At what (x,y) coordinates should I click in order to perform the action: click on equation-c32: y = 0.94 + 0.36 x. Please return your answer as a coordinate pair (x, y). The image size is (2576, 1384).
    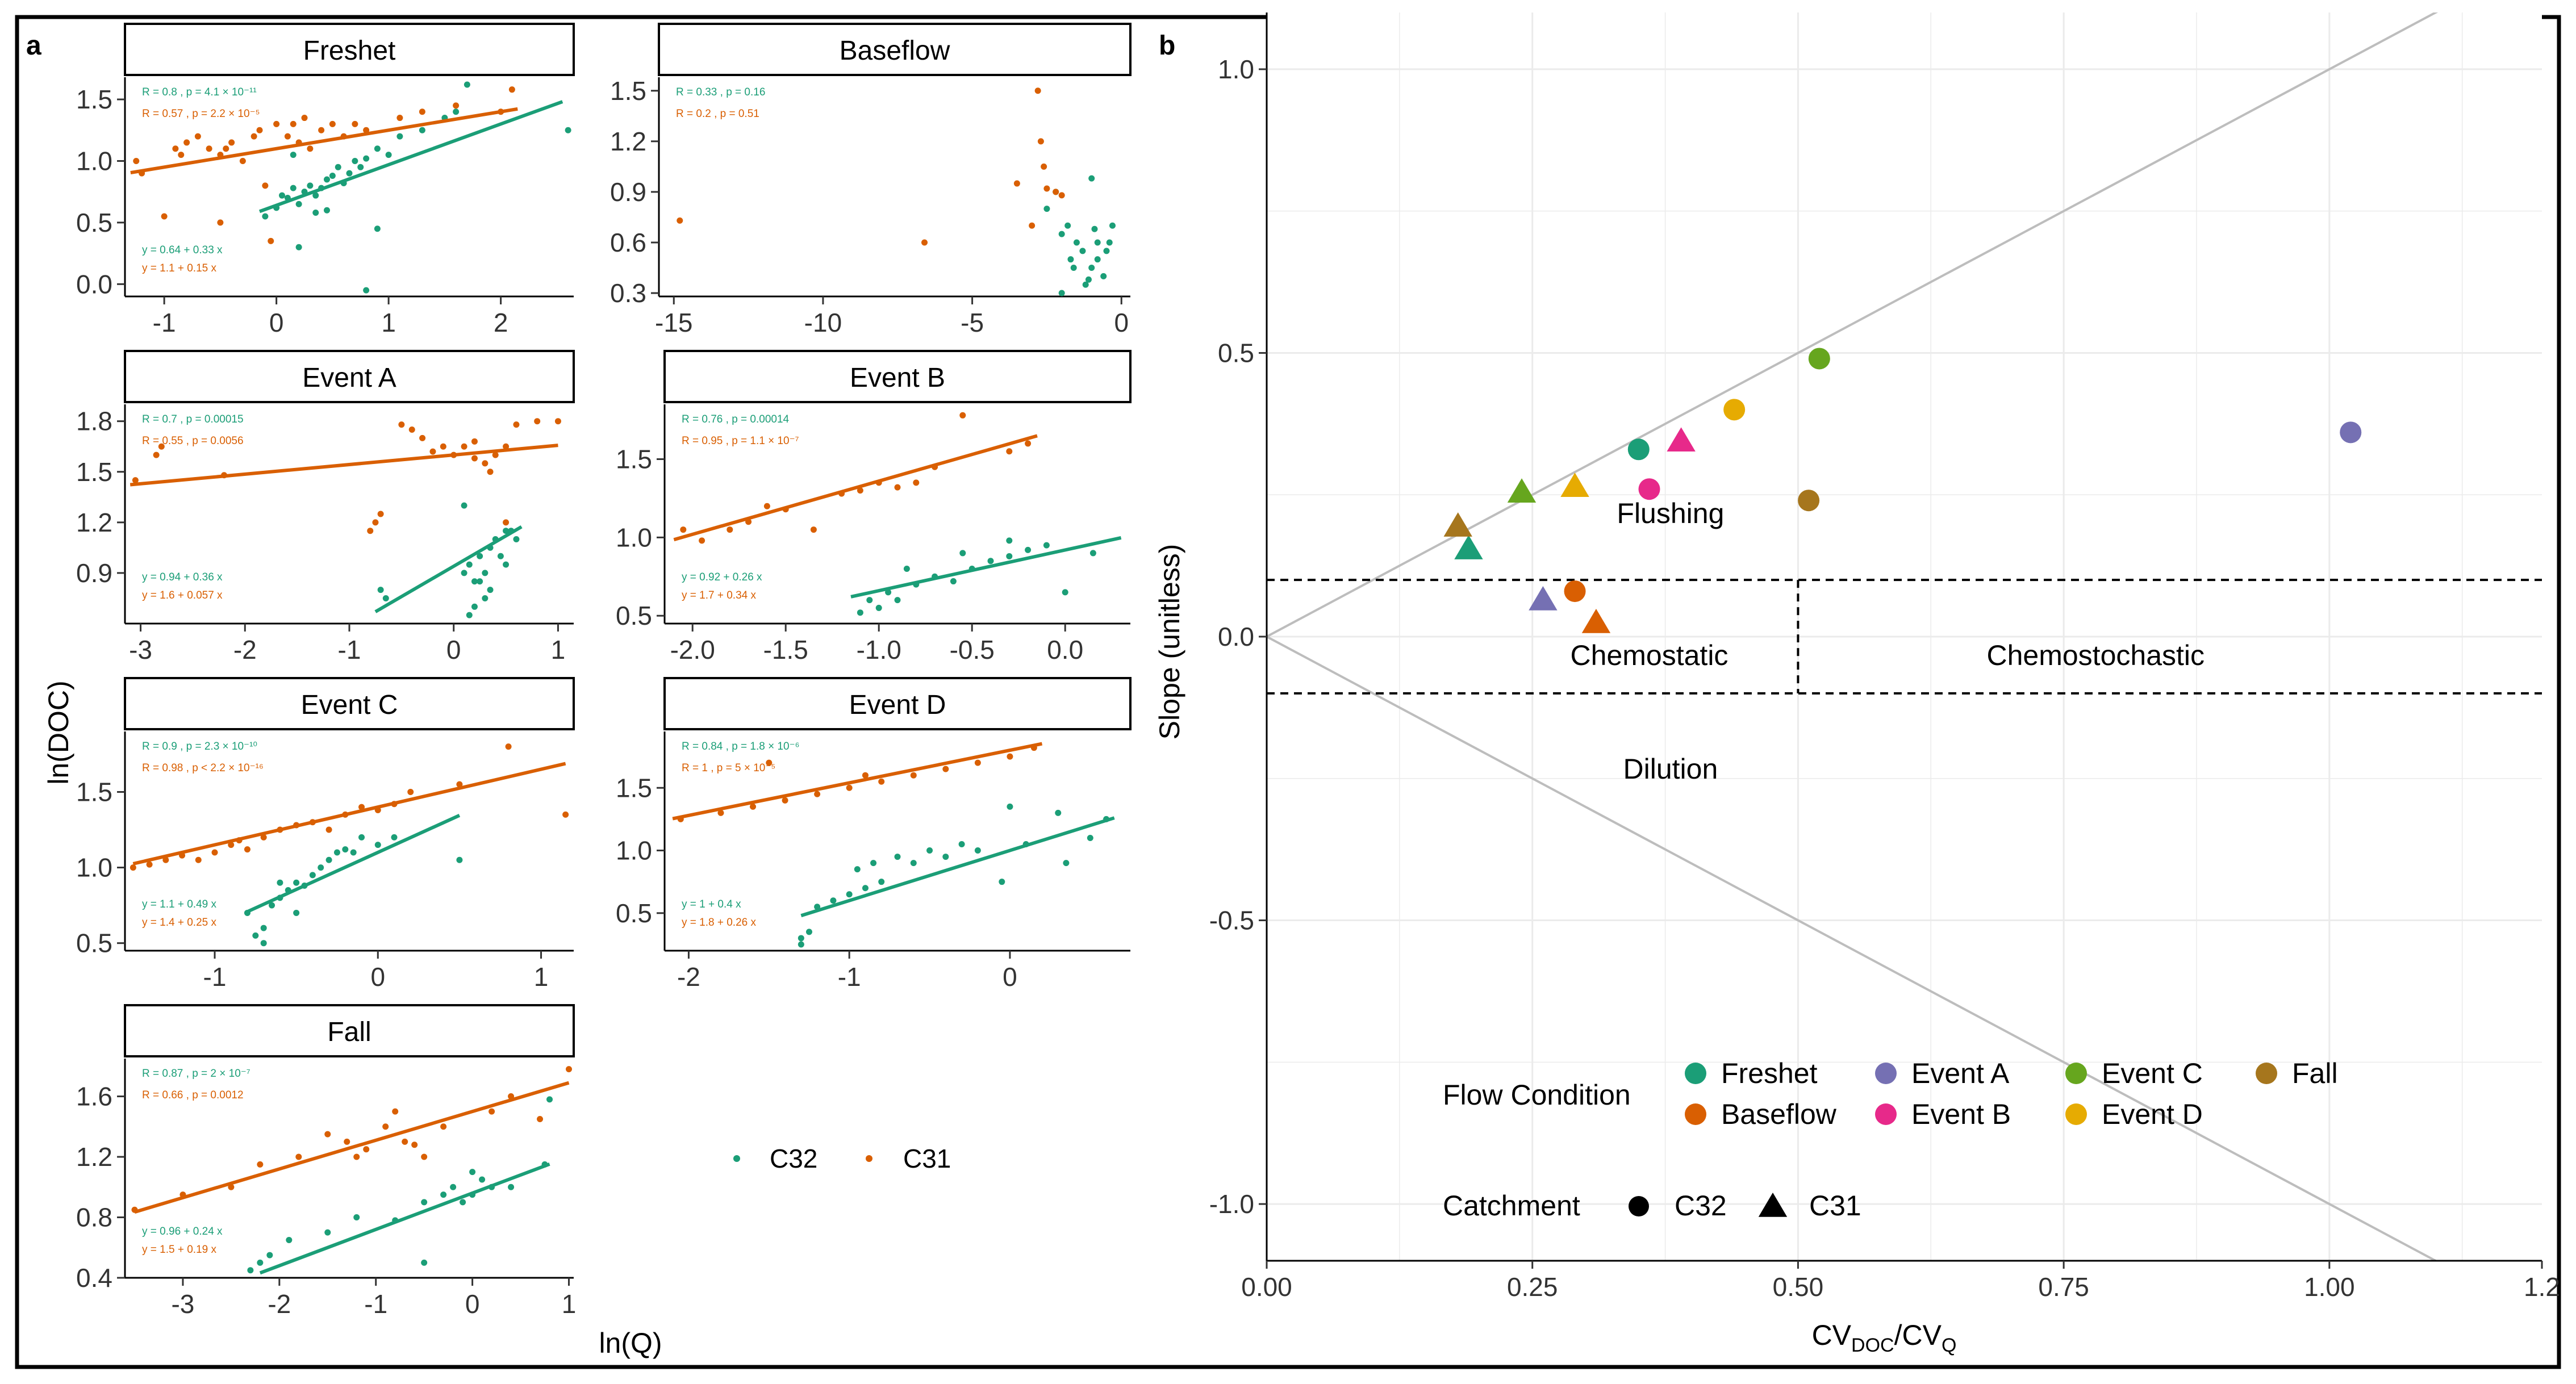
    Looking at the image, I should click on (182, 577).